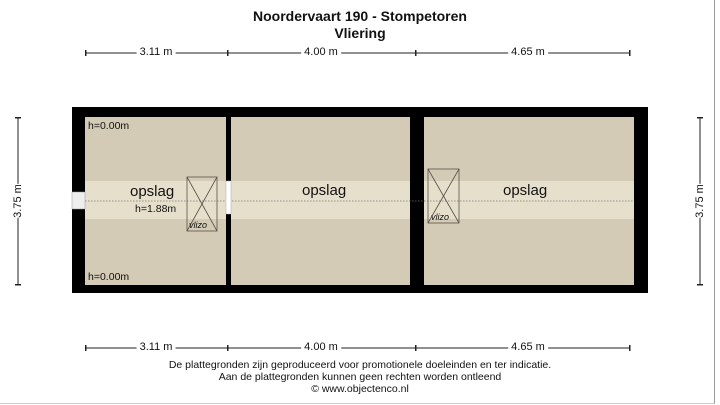 This screenshot has height=405, width=720. I want to click on dim-top-1: 3.11 m, so click(156, 52).